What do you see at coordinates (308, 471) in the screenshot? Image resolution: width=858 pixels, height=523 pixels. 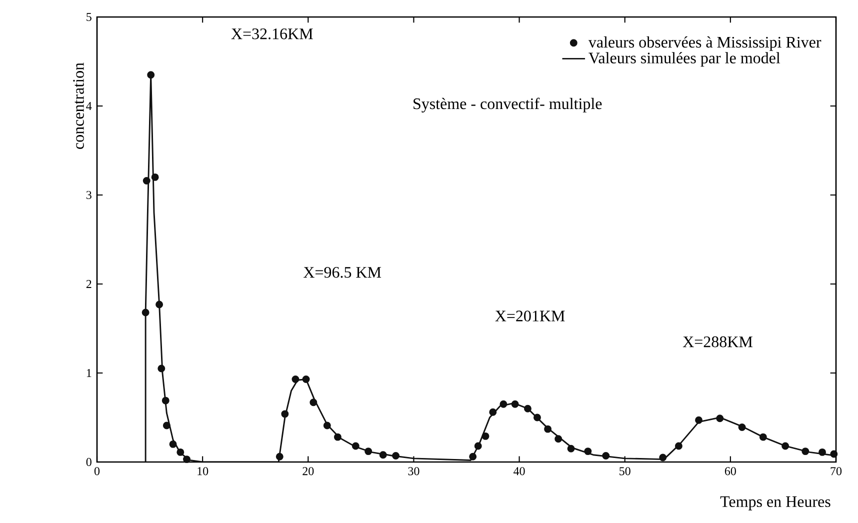 I see `x-tick-label: 20` at bounding box center [308, 471].